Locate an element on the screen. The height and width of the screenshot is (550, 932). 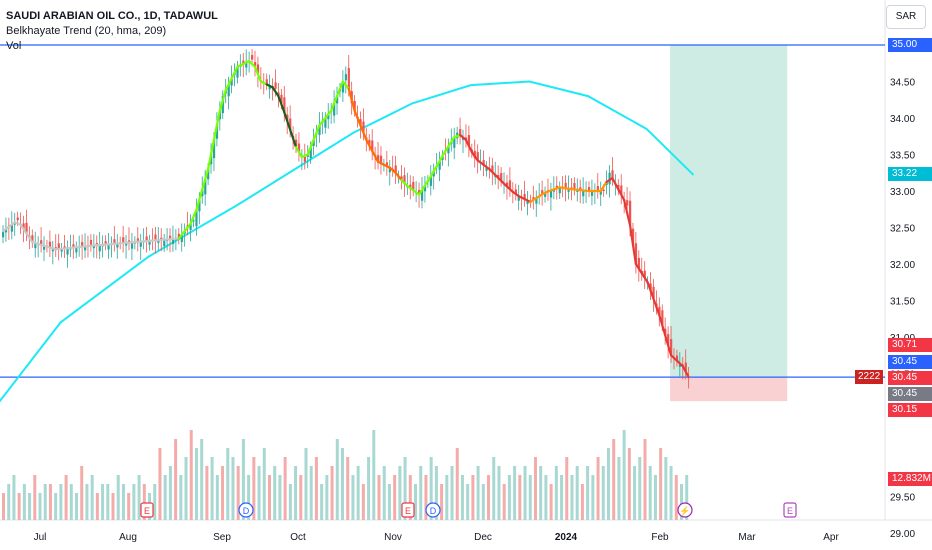
price-tick: 32.00 is located at coordinates (902, 265).